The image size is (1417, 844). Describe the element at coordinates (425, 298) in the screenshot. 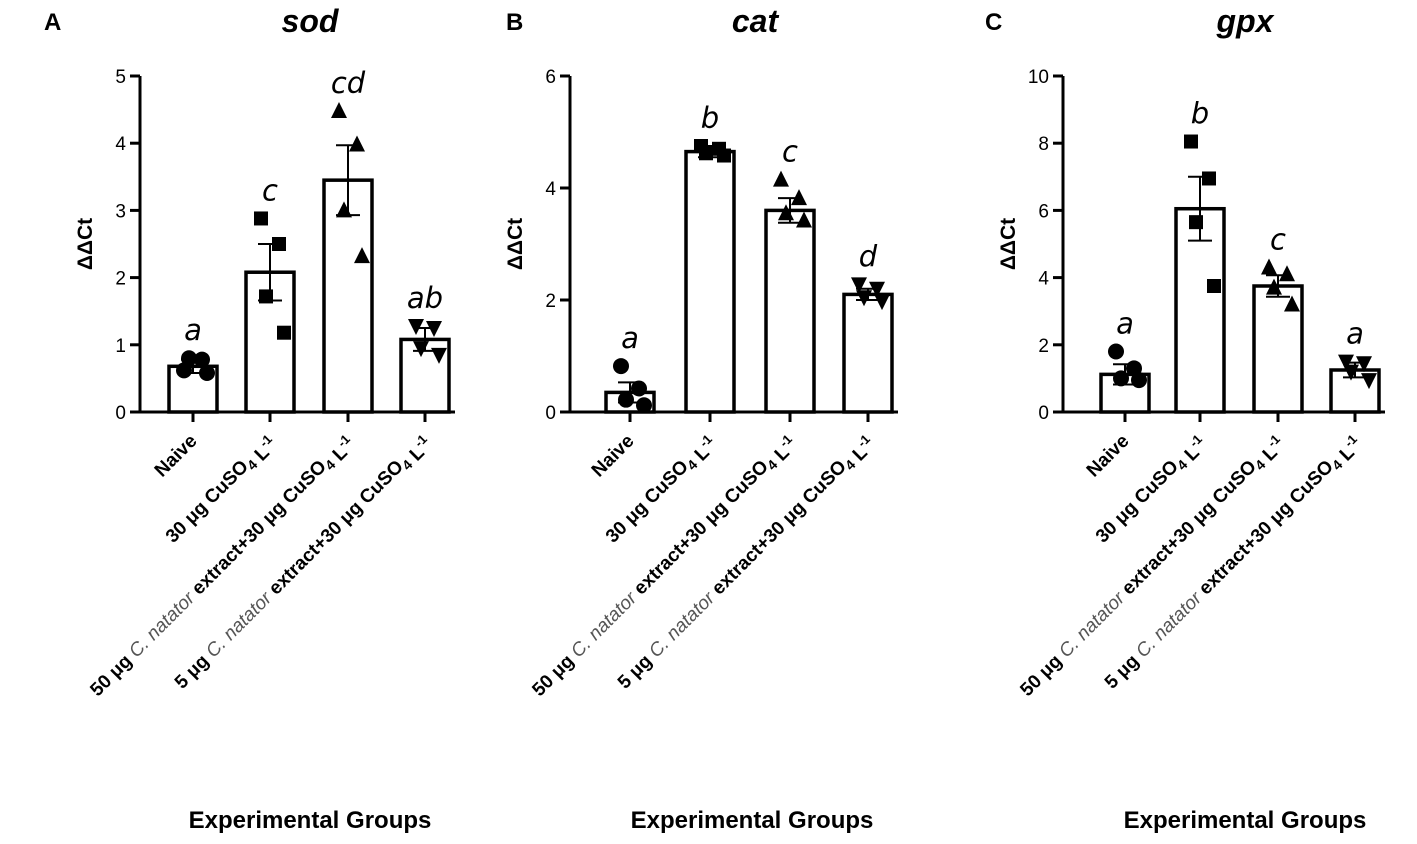

I see `significance-letter: ab` at that location.